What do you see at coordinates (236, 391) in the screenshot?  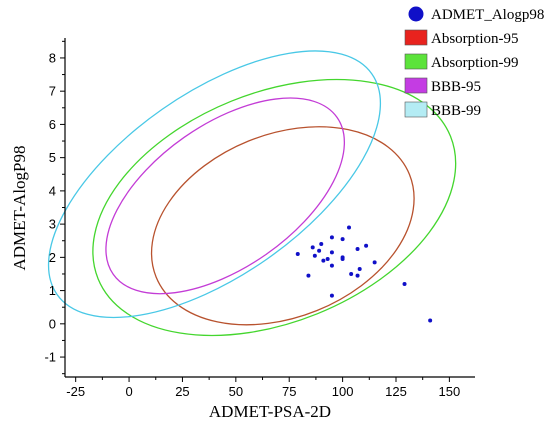 I see `x-tick-label: 50` at bounding box center [236, 391].